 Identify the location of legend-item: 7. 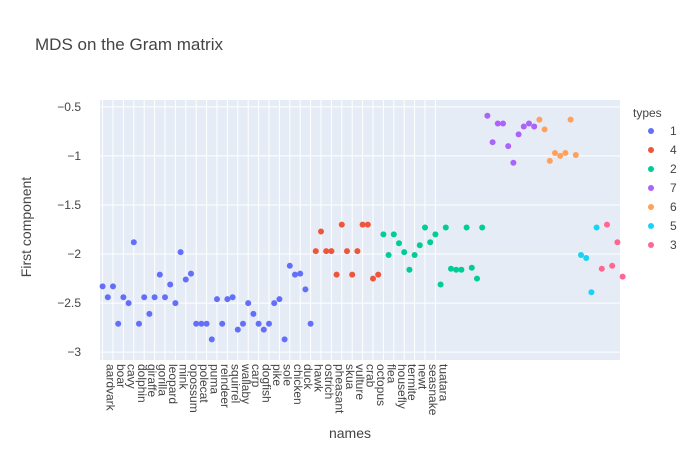
(662, 188).